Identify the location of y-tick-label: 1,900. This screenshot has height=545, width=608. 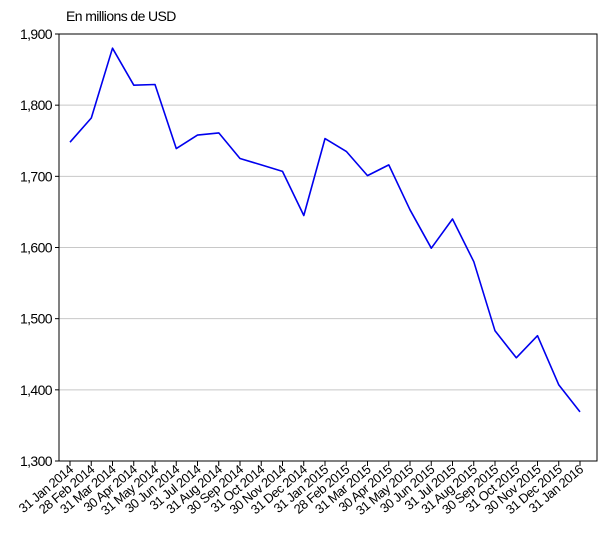
(36, 34).